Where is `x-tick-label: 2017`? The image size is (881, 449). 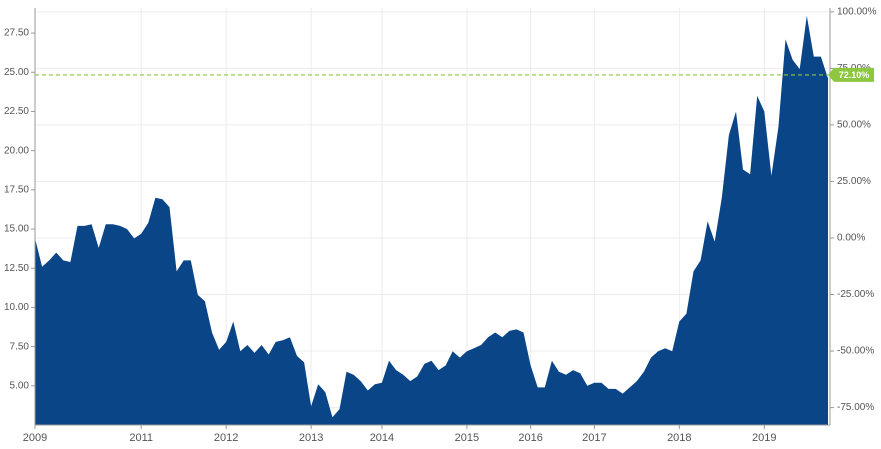 x-tick-label: 2017 is located at coordinates (594, 438).